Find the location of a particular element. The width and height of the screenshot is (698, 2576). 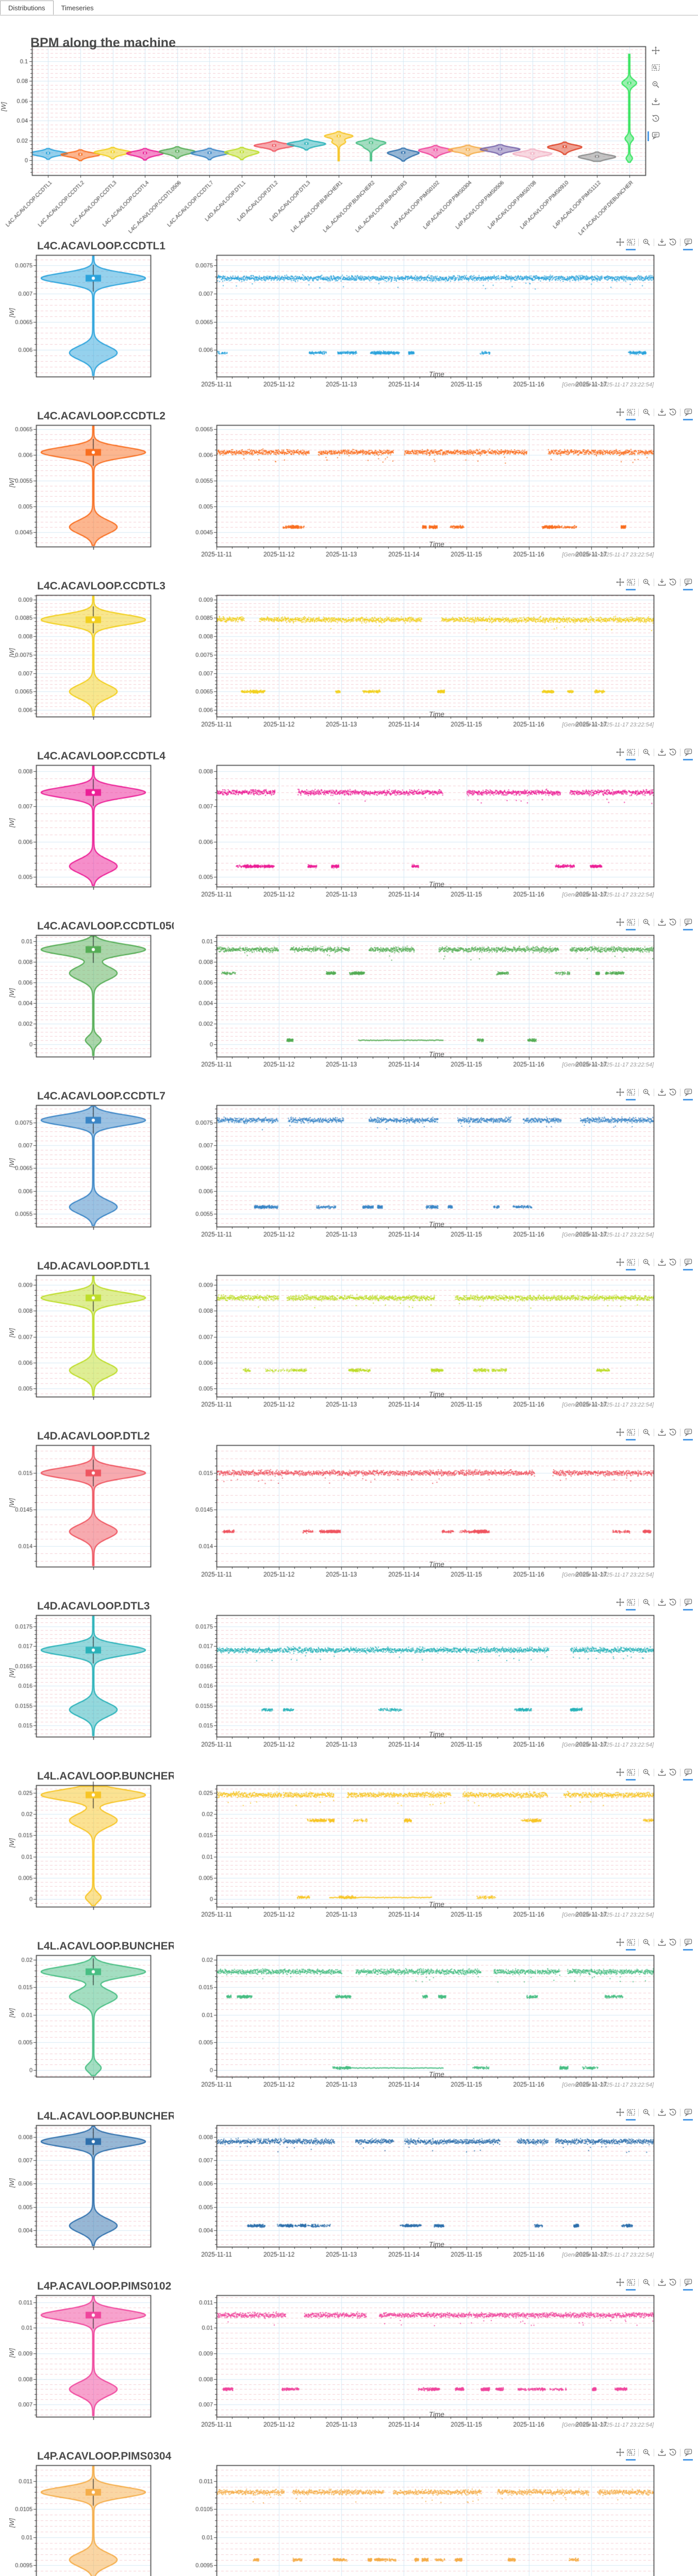

tab-distributions: Distributions is located at coordinates (27, 8).